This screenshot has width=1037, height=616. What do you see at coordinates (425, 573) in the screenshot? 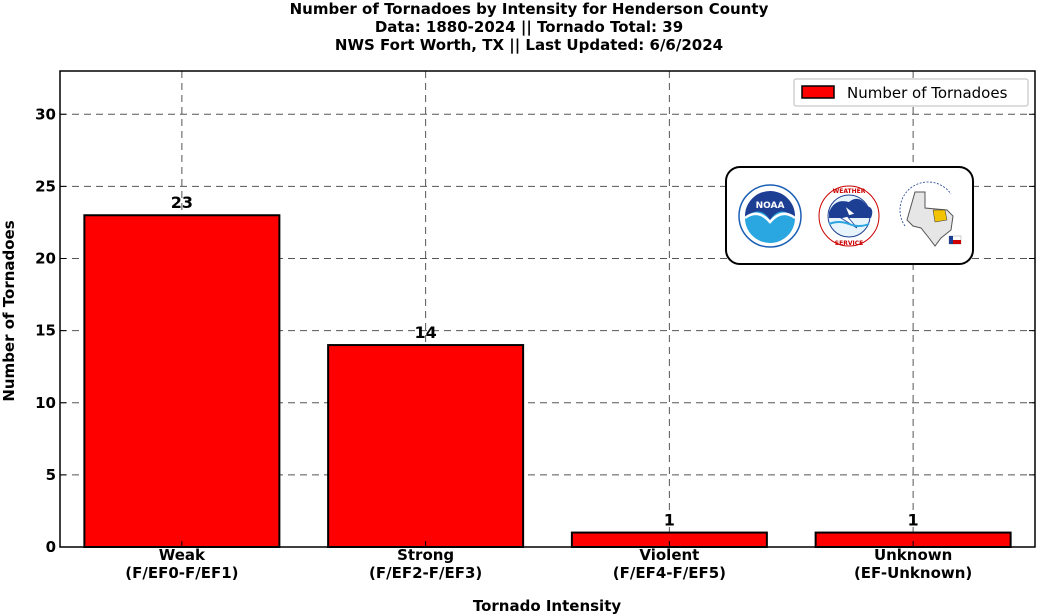
I see `x-tick-label: (F/EF2-F/EF3)` at bounding box center [425, 573].